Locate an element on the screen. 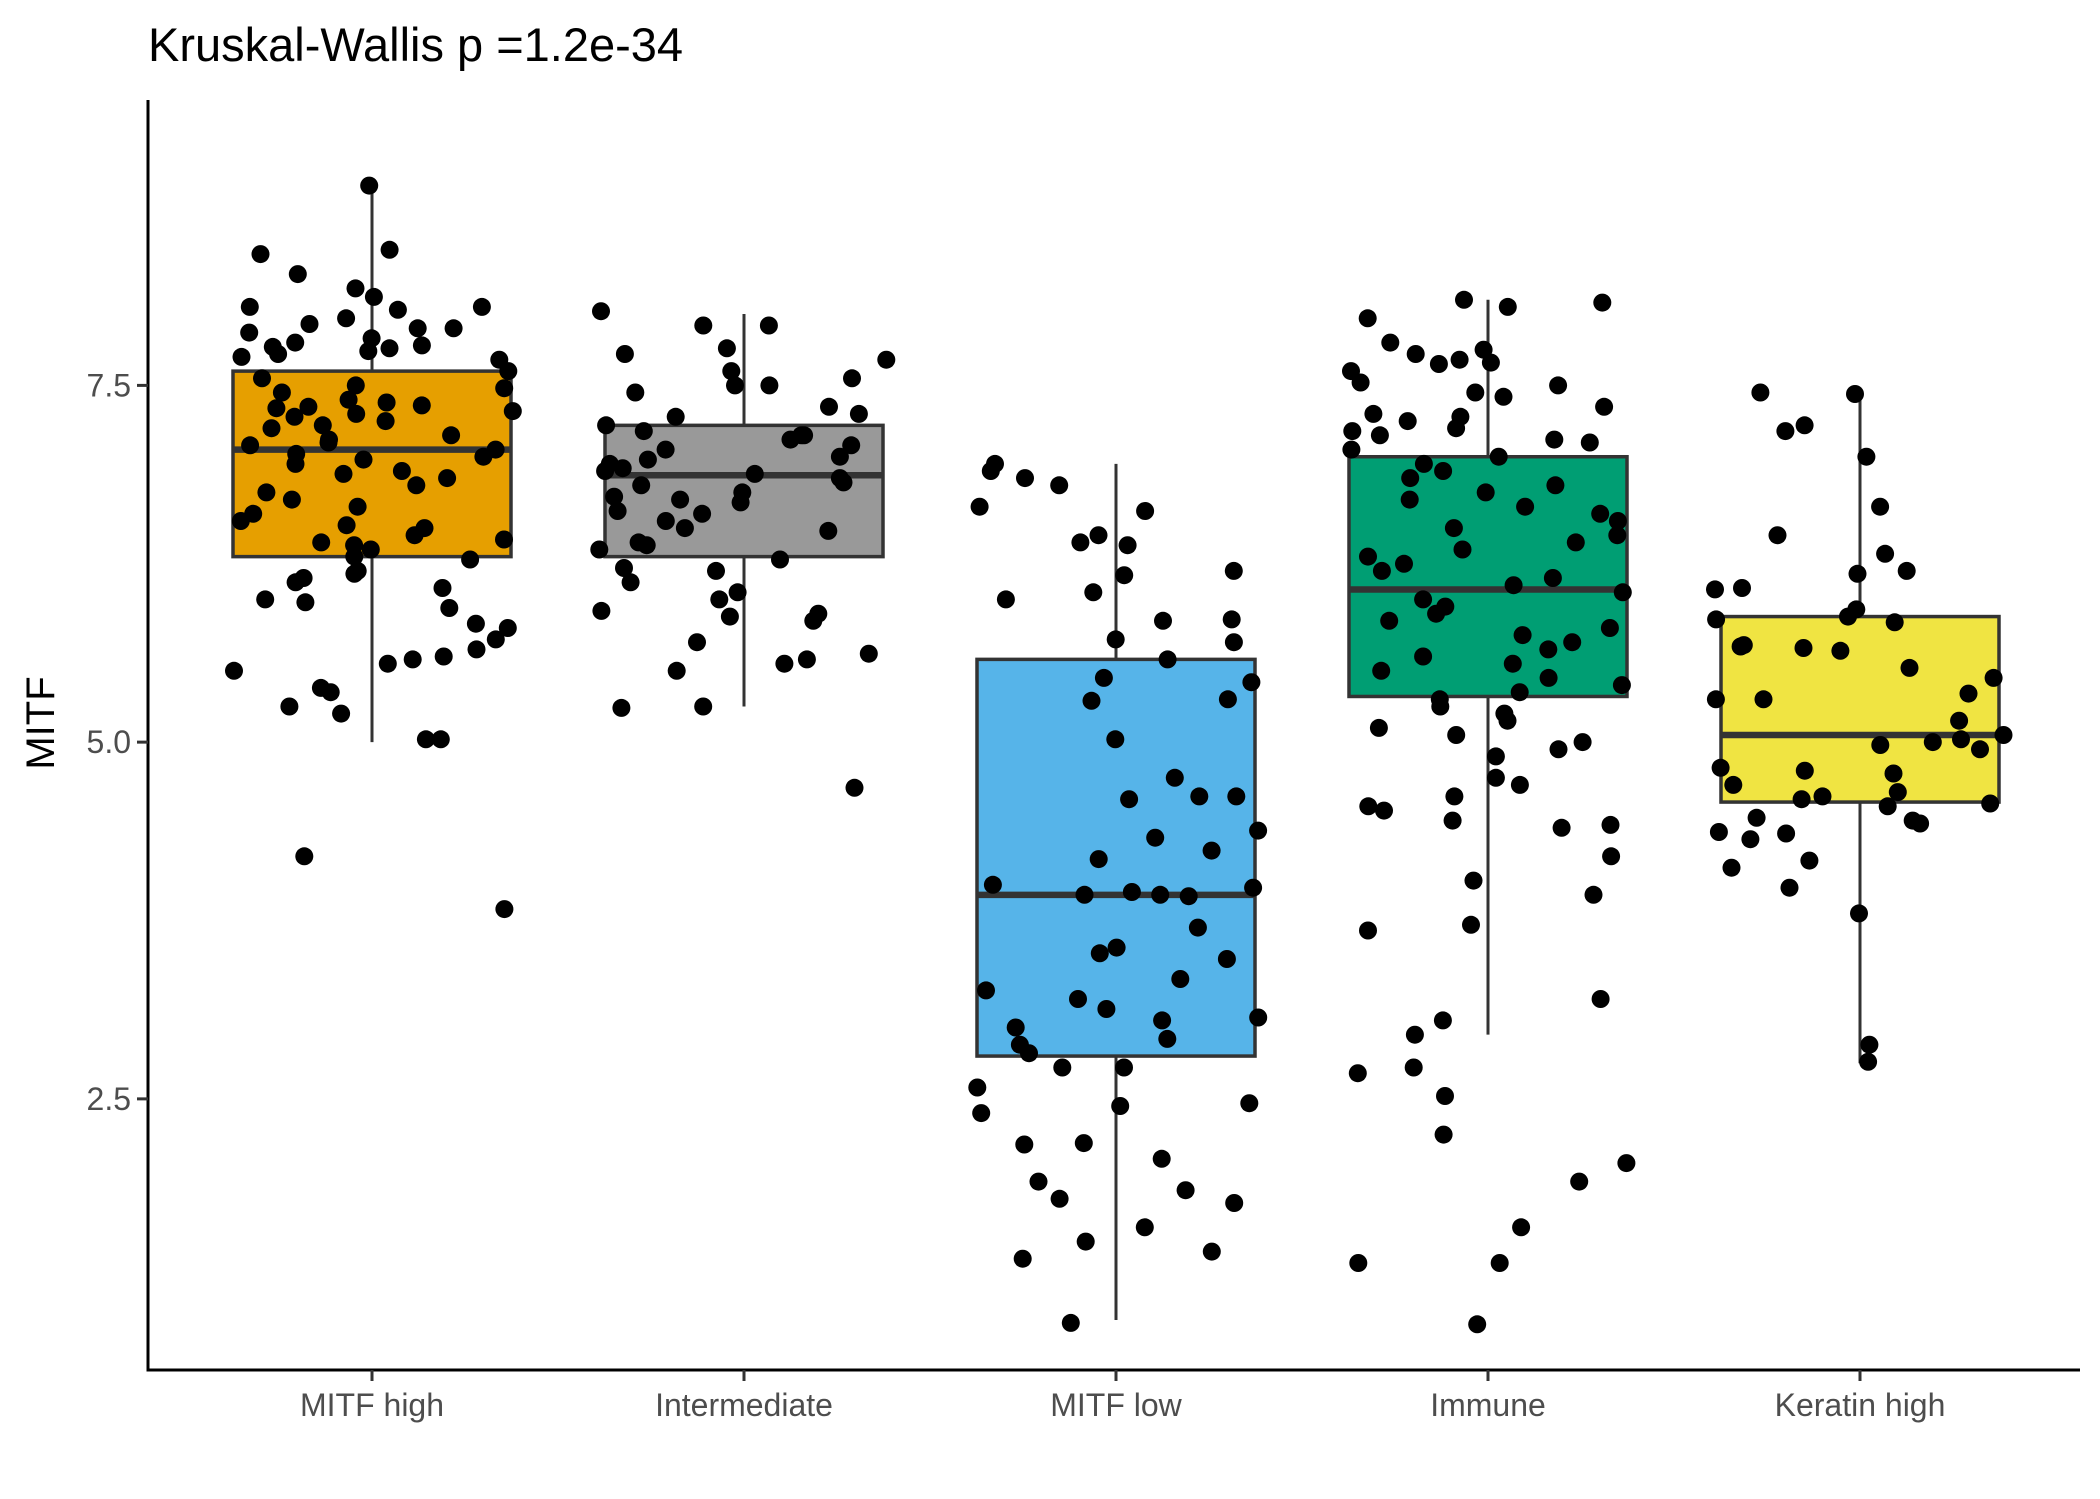  y-tick-label: 2.5 is located at coordinates (109, 1099).